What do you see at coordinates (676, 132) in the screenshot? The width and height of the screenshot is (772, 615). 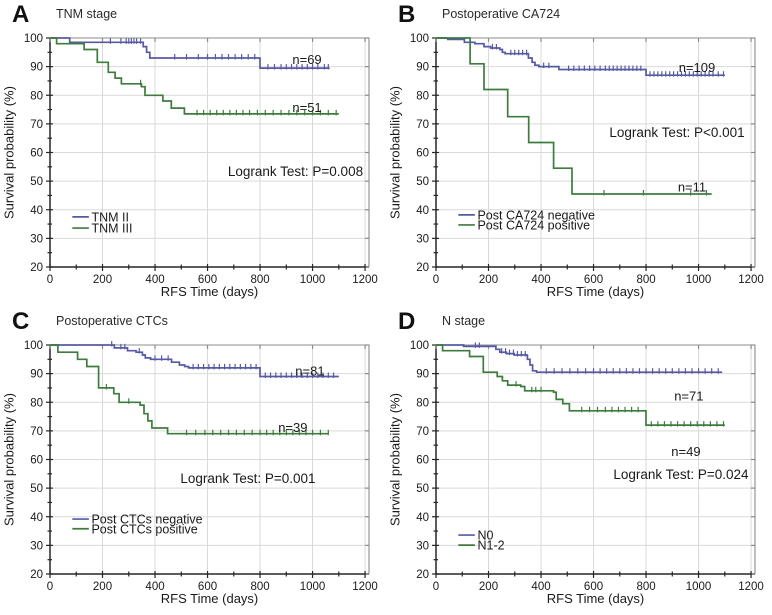 I see `logrank-text: Logrank Test: P<0.001` at bounding box center [676, 132].